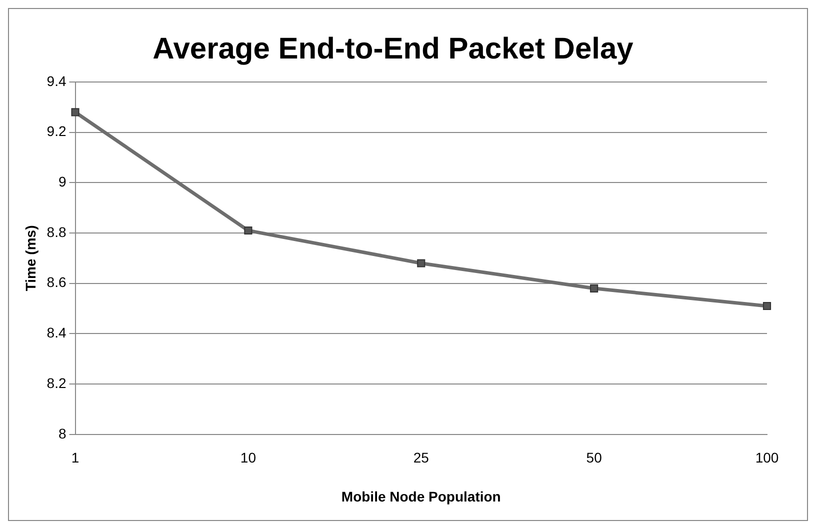  I want to click on y-tick-label: 8.6, so click(56, 282).